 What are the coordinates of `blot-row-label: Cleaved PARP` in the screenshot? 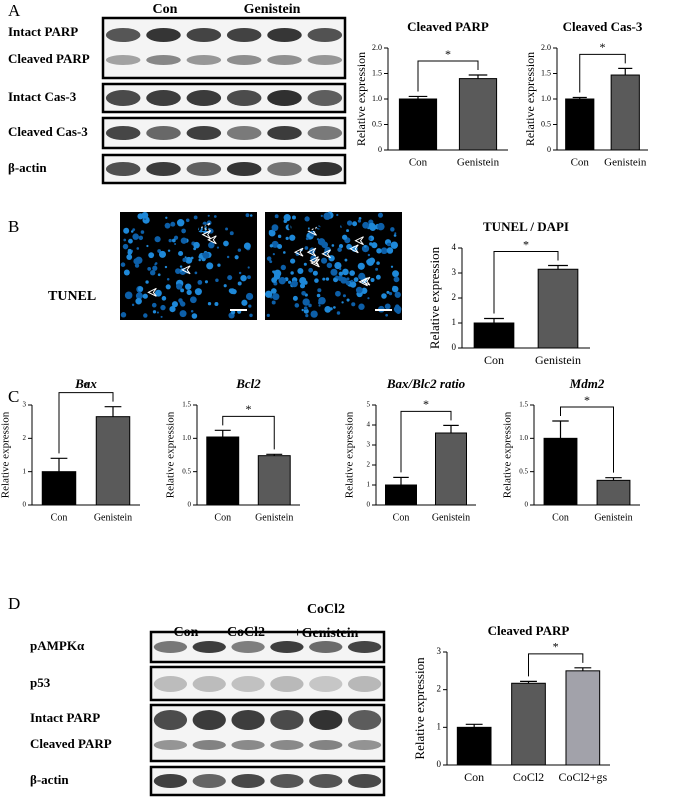 It's located at (49, 58).